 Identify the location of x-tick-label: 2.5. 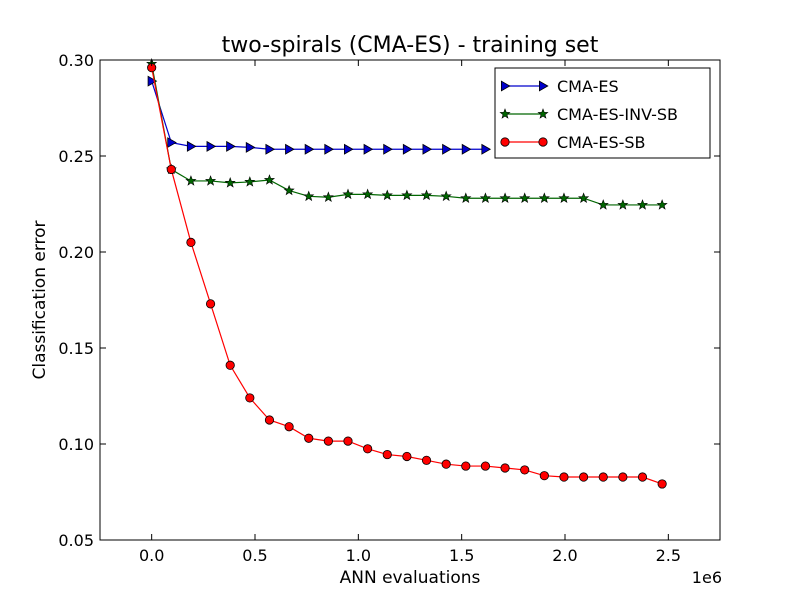
(668, 555).